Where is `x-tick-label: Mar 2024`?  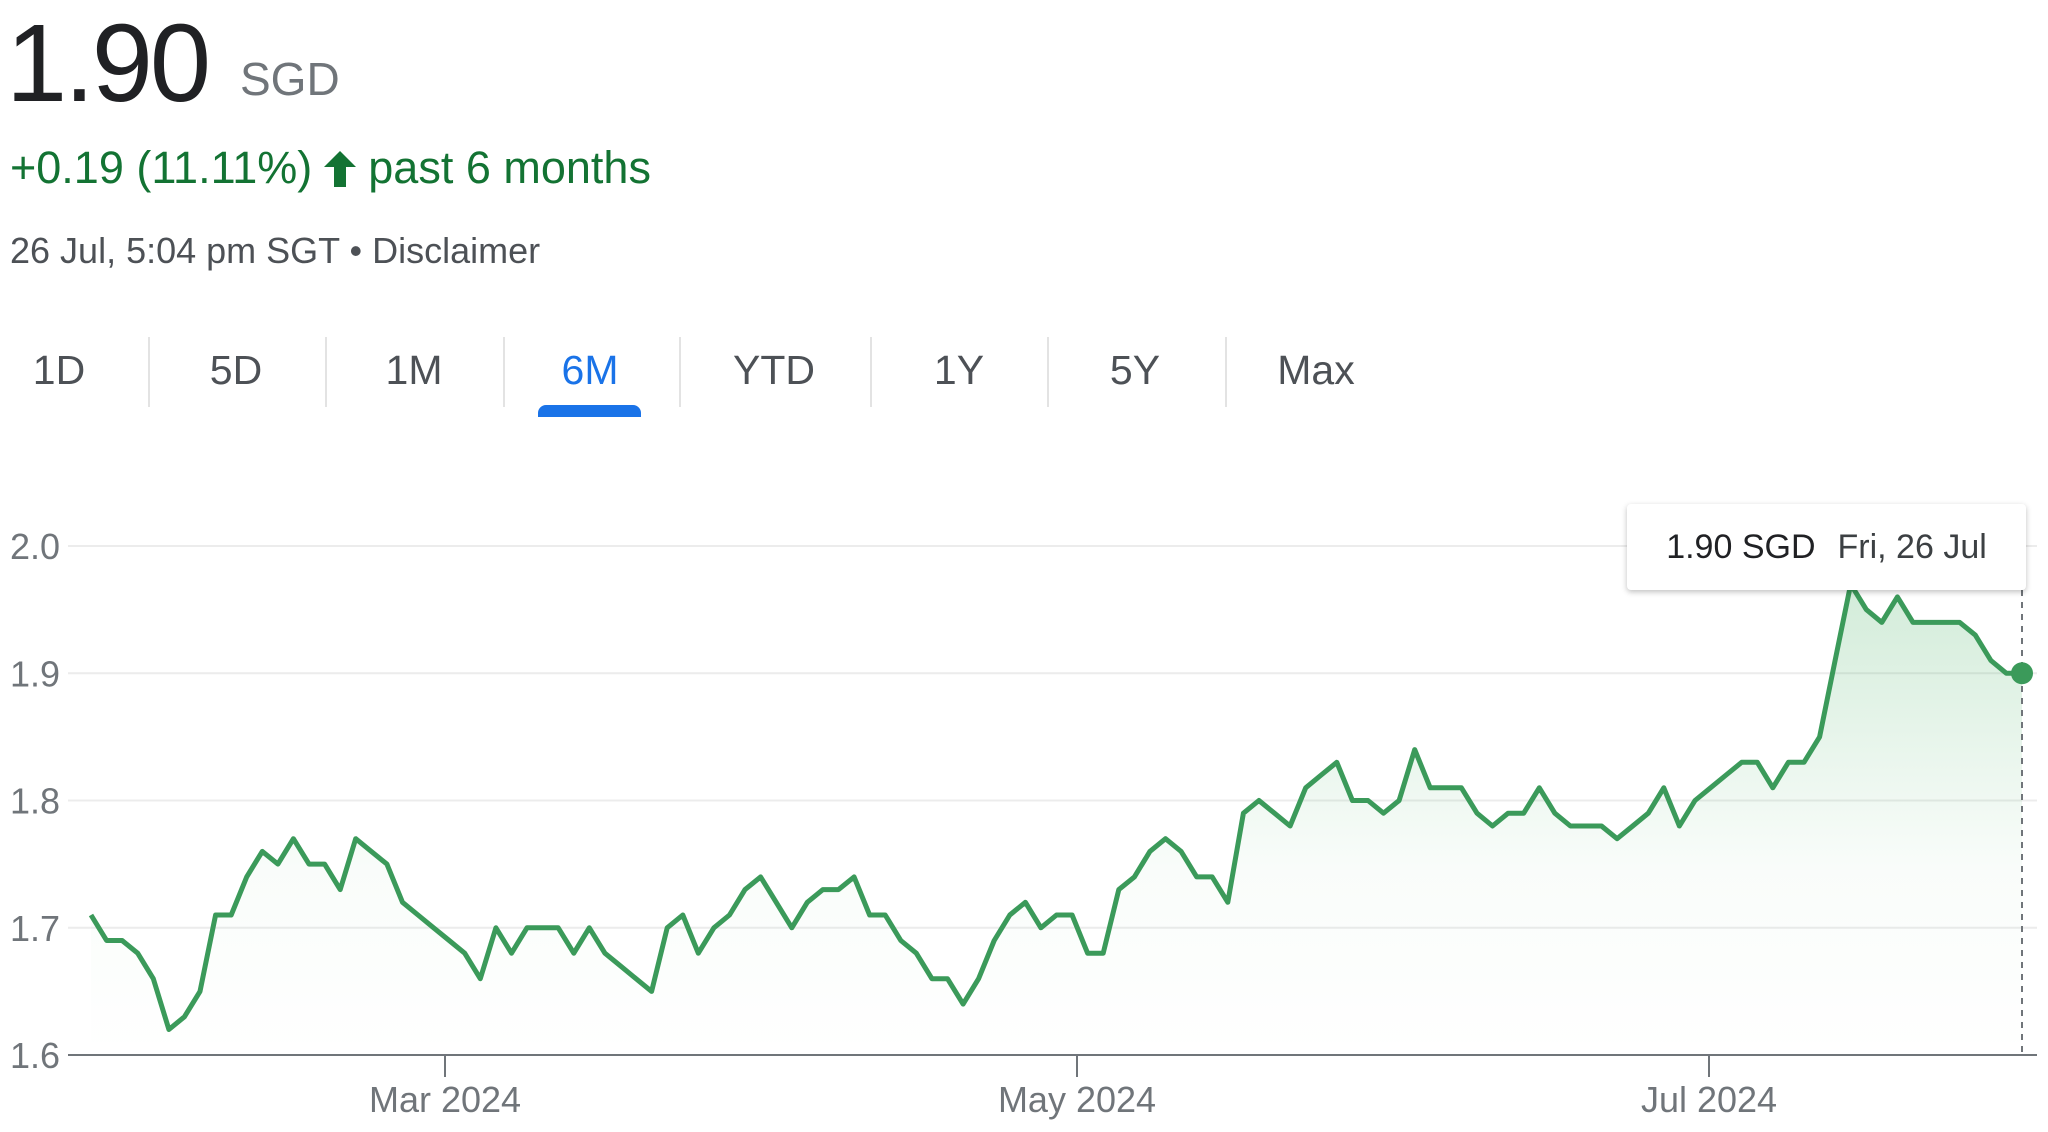
x-tick-label: Mar 2024 is located at coordinates (445, 1099).